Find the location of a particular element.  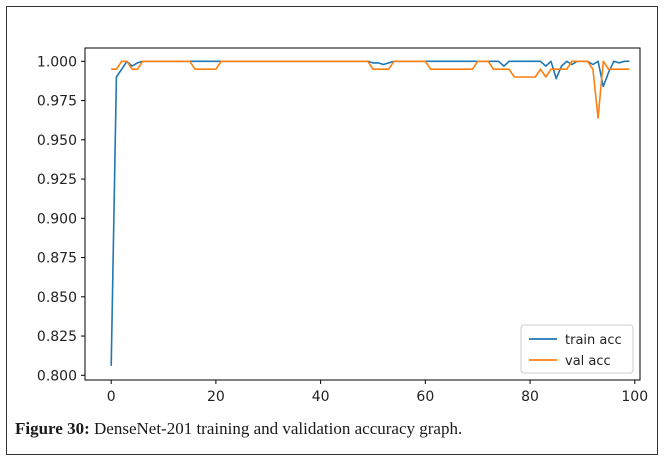

legend-label-val-acc: val acc is located at coordinates (588, 361).